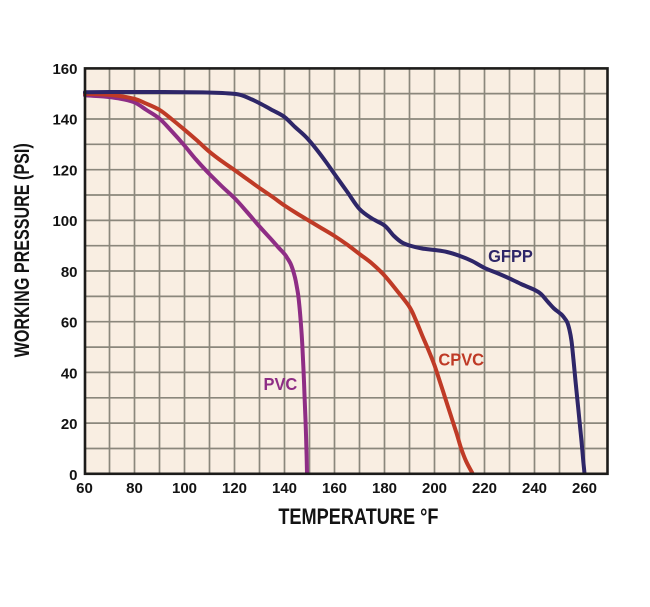 The height and width of the screenshot is (607, 650). What do you see at coordinates (73, 475) in the screenshot?
I see `svg-text: 0` at bounding box center [73, 475].